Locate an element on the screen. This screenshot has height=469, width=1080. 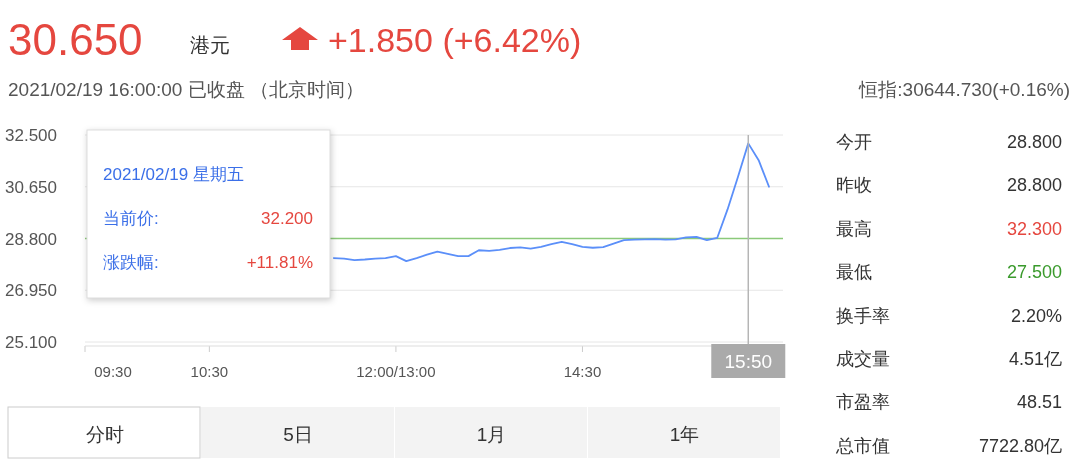
y-tick-label: 28.800 is located at coordinates (31, 239).